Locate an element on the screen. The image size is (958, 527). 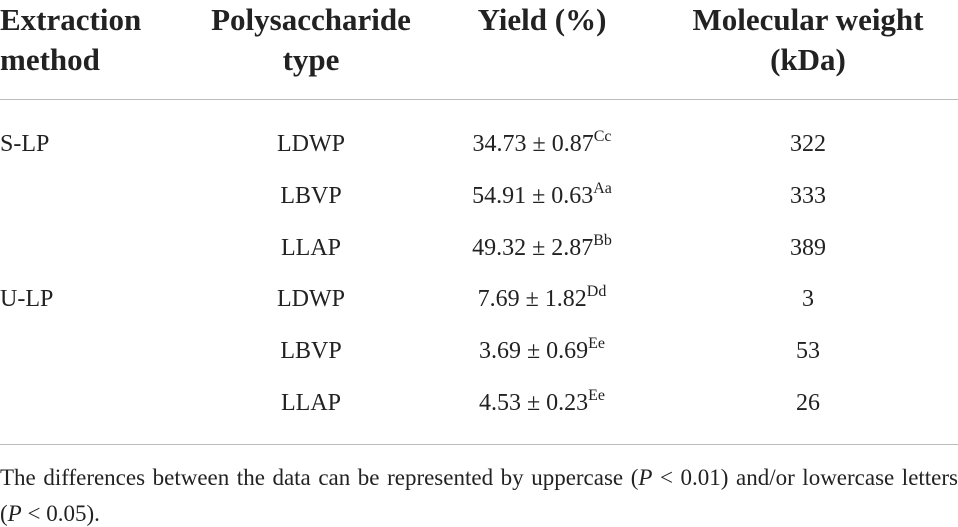
footnote-text: < 0.01) and/or lowercase letters ( is located at coordinates (479, 495).